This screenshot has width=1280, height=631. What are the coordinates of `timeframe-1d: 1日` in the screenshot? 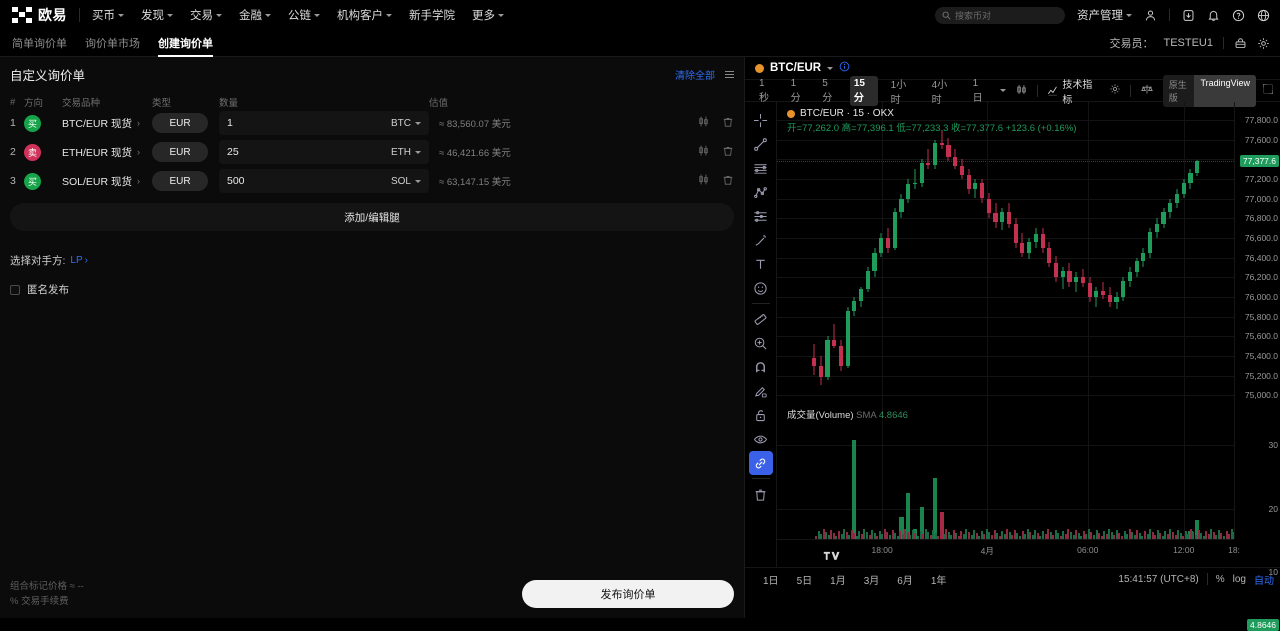 It's located at (980, 91).